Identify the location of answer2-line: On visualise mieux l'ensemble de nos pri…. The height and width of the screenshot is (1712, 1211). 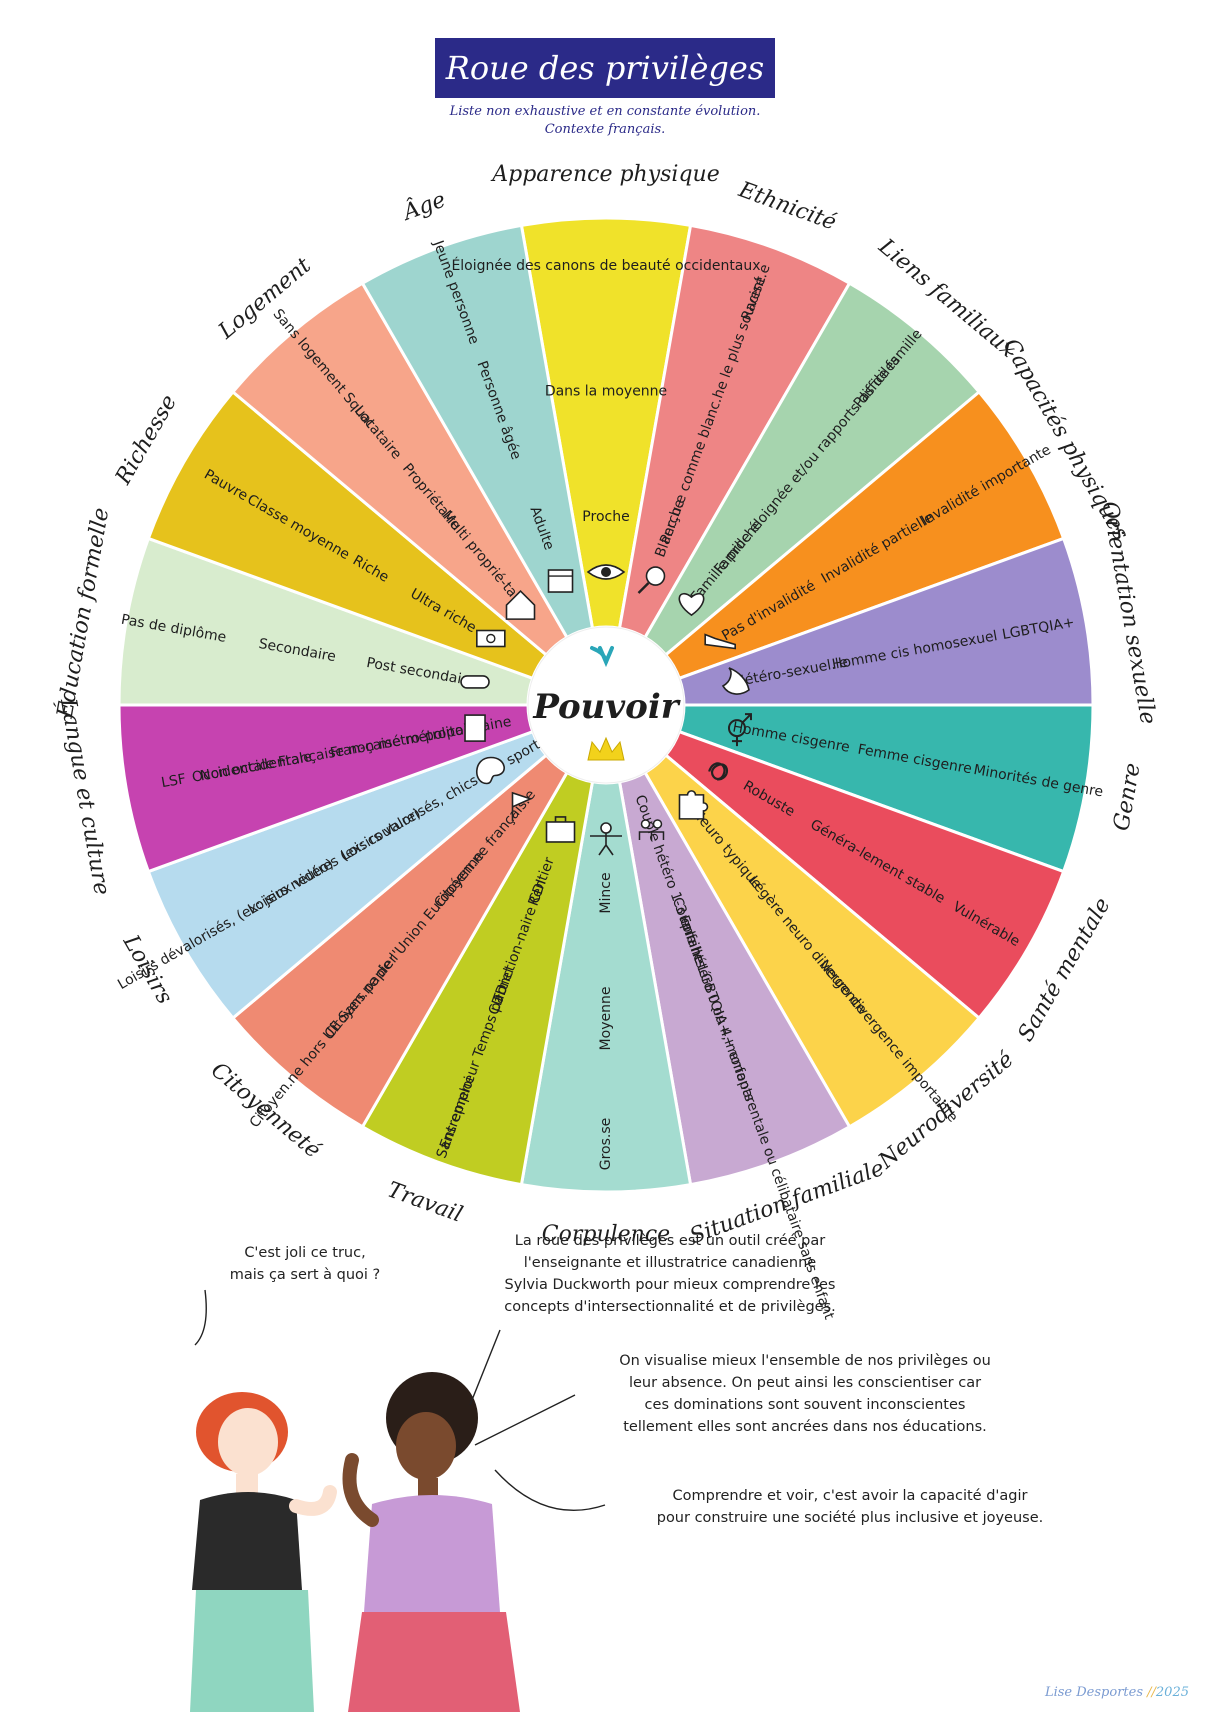
(805, 1361).